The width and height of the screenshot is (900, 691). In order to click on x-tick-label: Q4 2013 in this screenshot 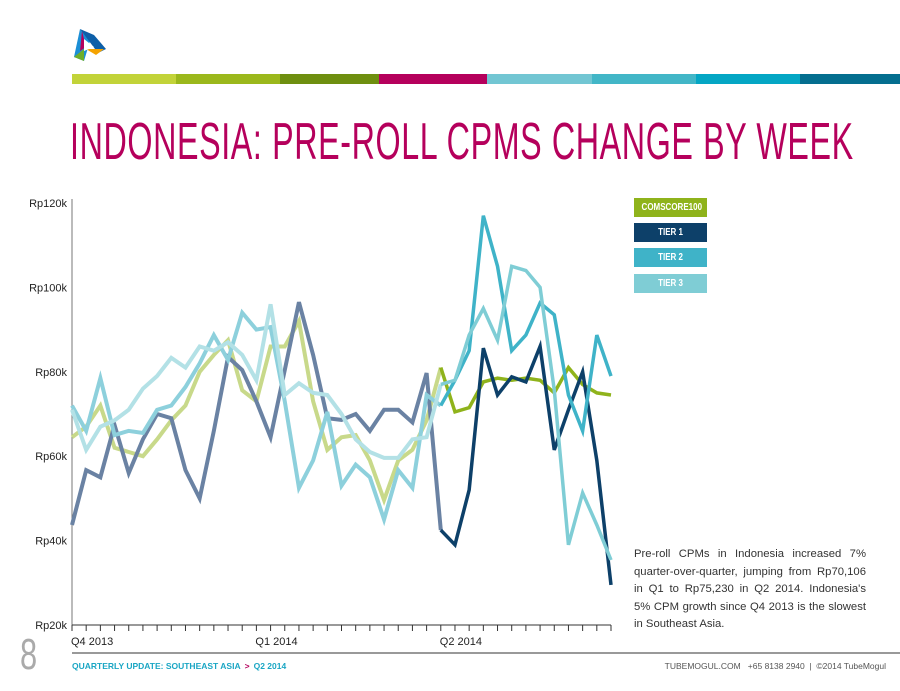, I will do `click(92, 642)`.